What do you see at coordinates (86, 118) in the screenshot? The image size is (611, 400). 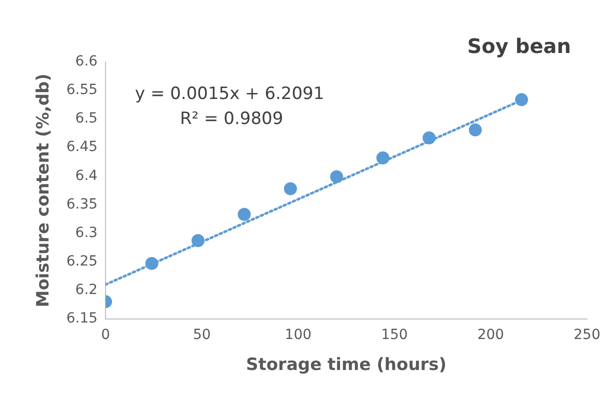 I see `y-tick-label: 6.5` at bounding box center [86, 118].